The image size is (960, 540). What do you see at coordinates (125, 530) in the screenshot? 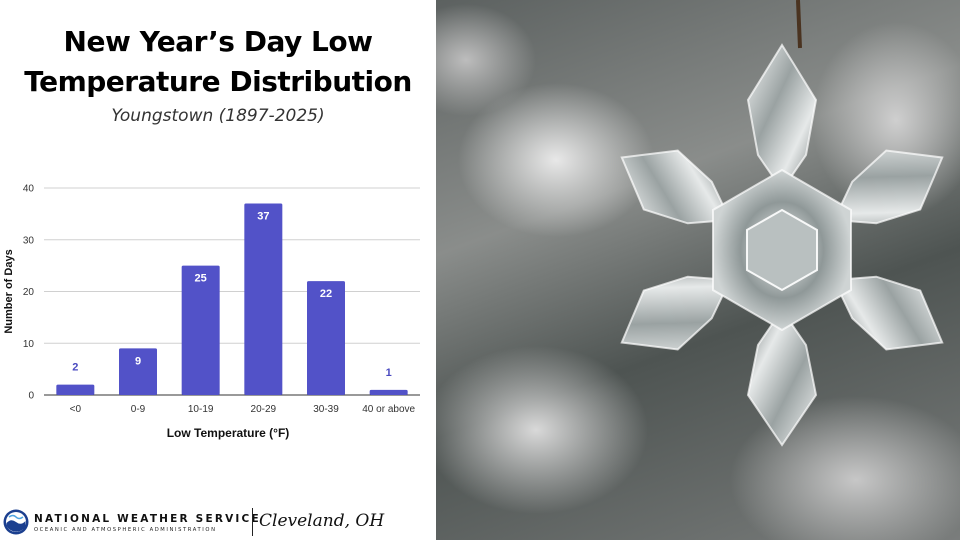
I see `org-subtitle: OCEANIC AND ATMOSPHERIC ADMINISTRATION` at bounding box center [125, 530].